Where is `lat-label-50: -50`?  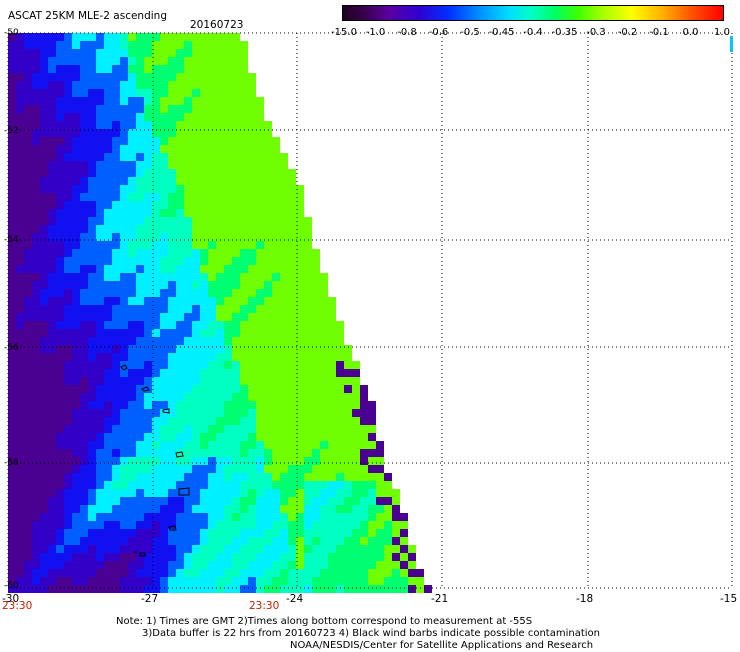
lat-label-50: -50 is located at coordinates (11, 33).